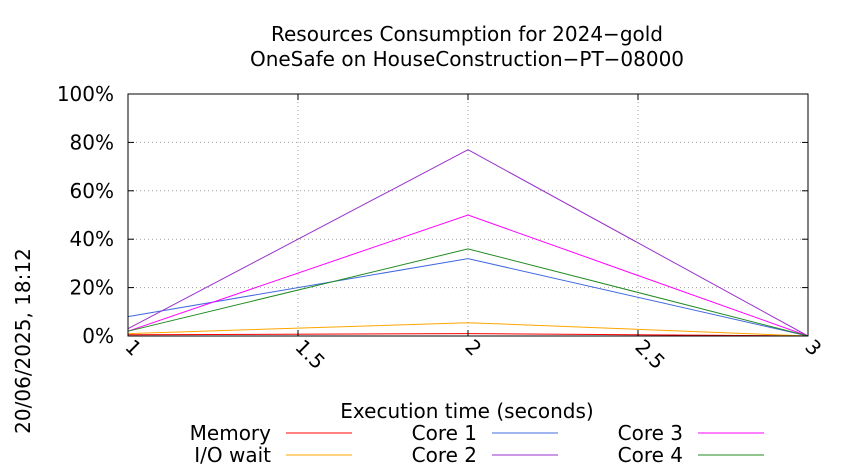 This screenshot has width=850, height=475. Describe the element at coordinates (133, 348) in the screenshot. I see `x-tick-label: 1` at that location.